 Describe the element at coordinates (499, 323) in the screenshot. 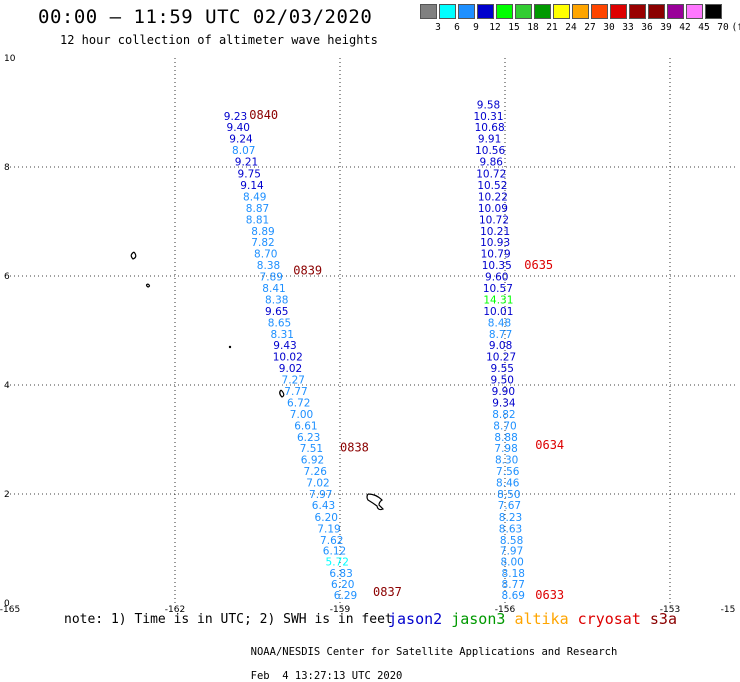

I see `swh-value: 8.48` at that location.